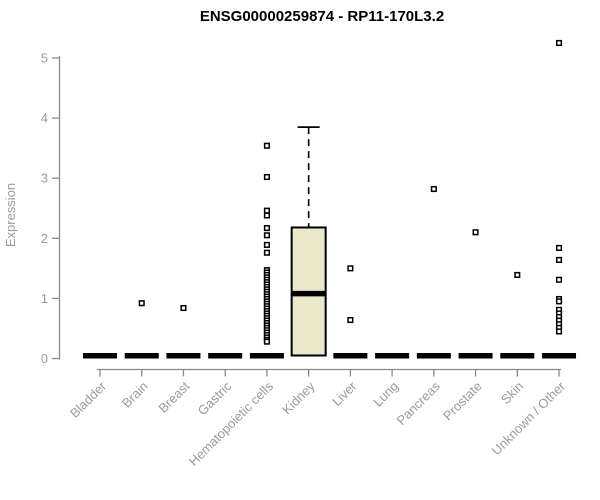 The width and height of the screenshot is (600, 500). I want to click on y-tick-label: 5, so click(44, 58).